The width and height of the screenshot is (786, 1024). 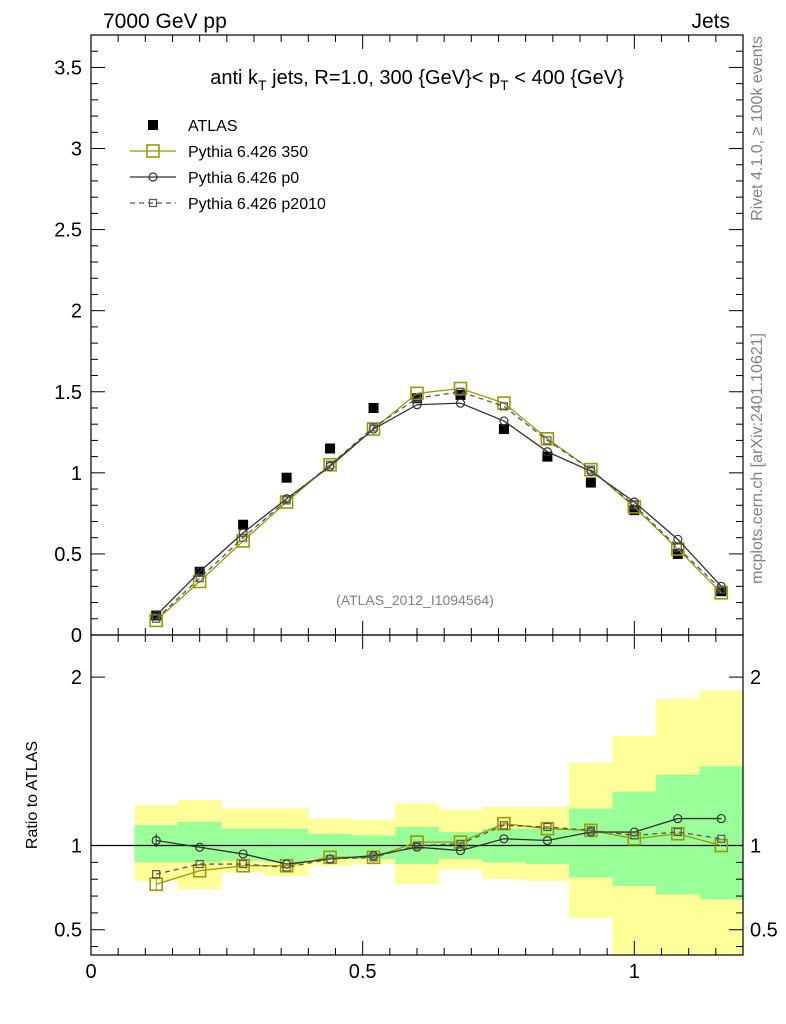 I want to click on ratio-y-tick-label: 2, so click(x=76, y=678).